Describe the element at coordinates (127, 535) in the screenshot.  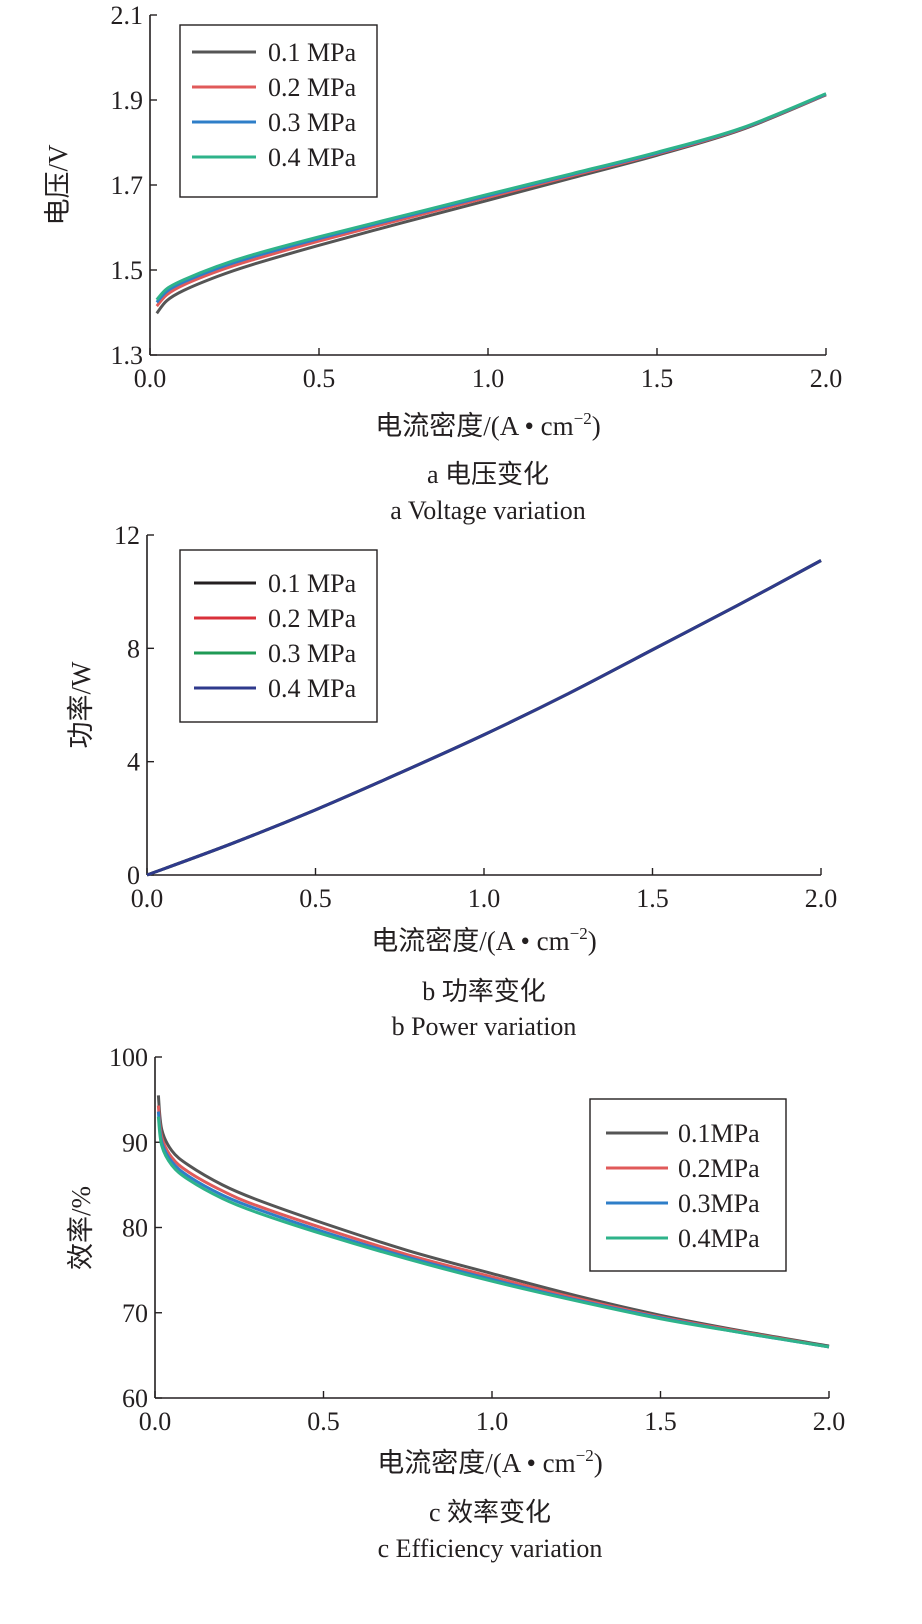
I see `y-tick-label: 12` at that location.